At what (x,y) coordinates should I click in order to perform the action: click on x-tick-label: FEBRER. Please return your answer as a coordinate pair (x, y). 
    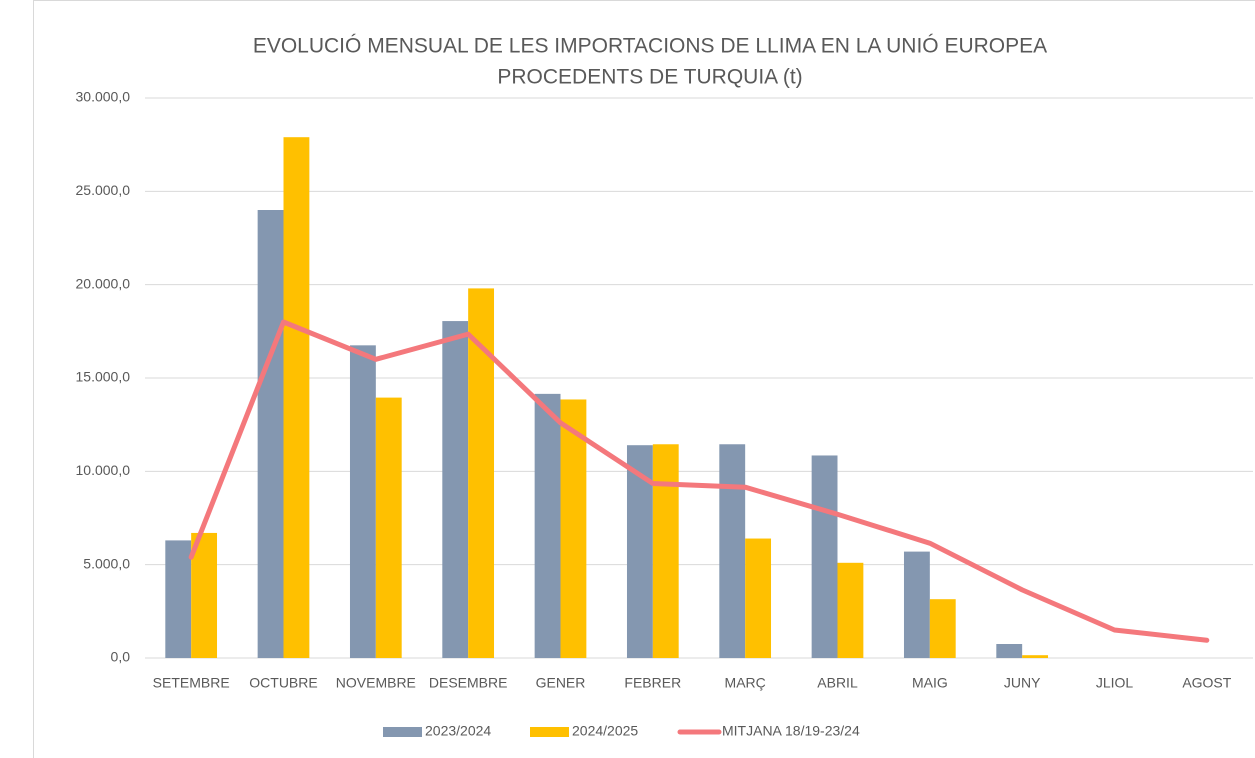
    Looking at the image, I should click on (652, 683).